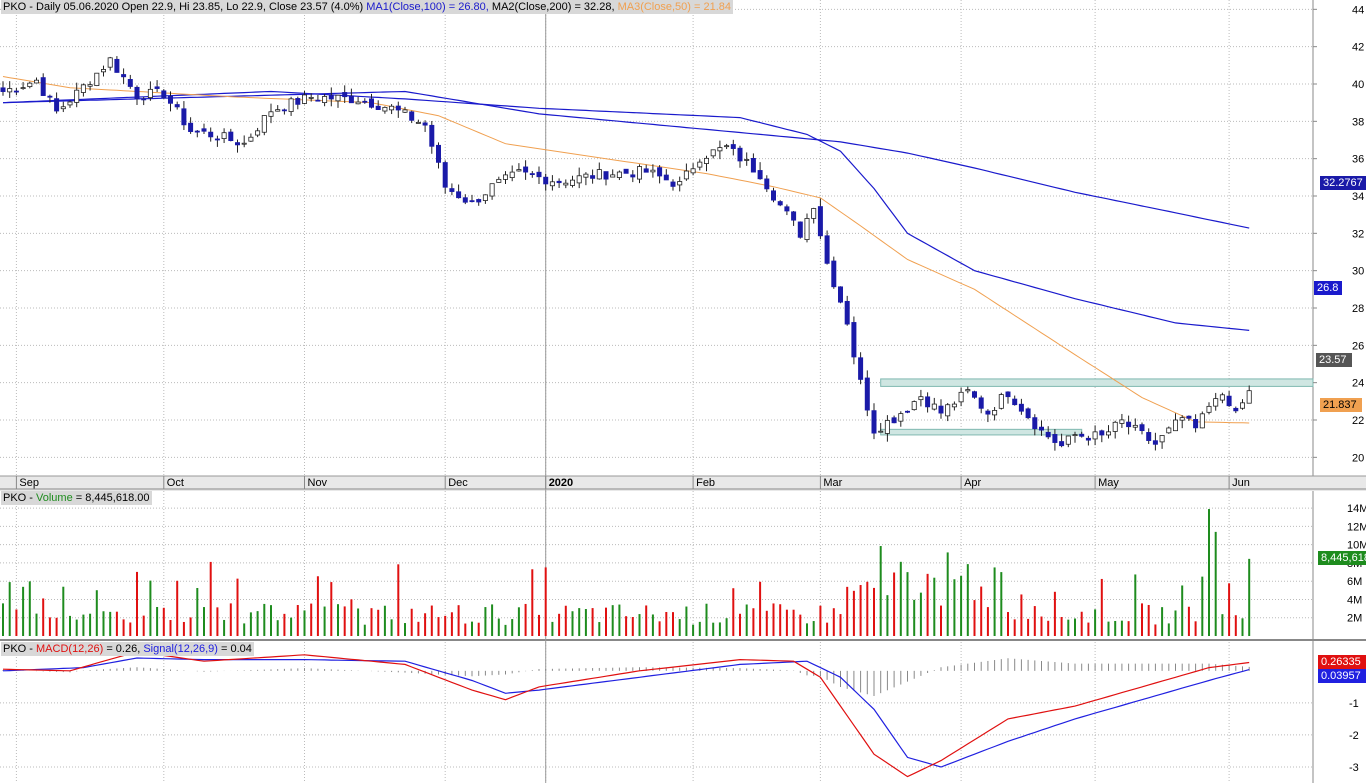  Describe the element at coordinates (683, 483) in the screenshot. I see `x-axis-band` at that location.